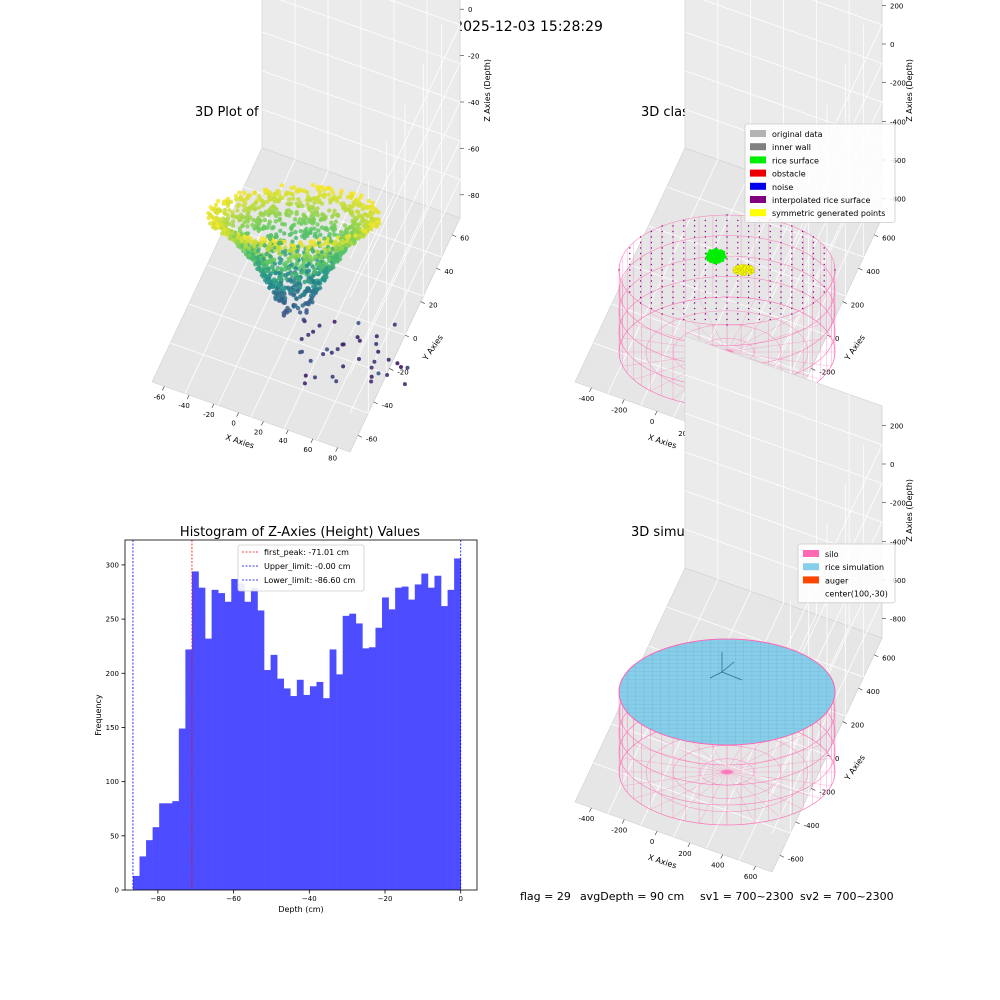 The width and height of the screenshot is (1000, 1000). Describe the element at coordinates (745, 274) in the screenshot. I see `symmetric-point` at that location.